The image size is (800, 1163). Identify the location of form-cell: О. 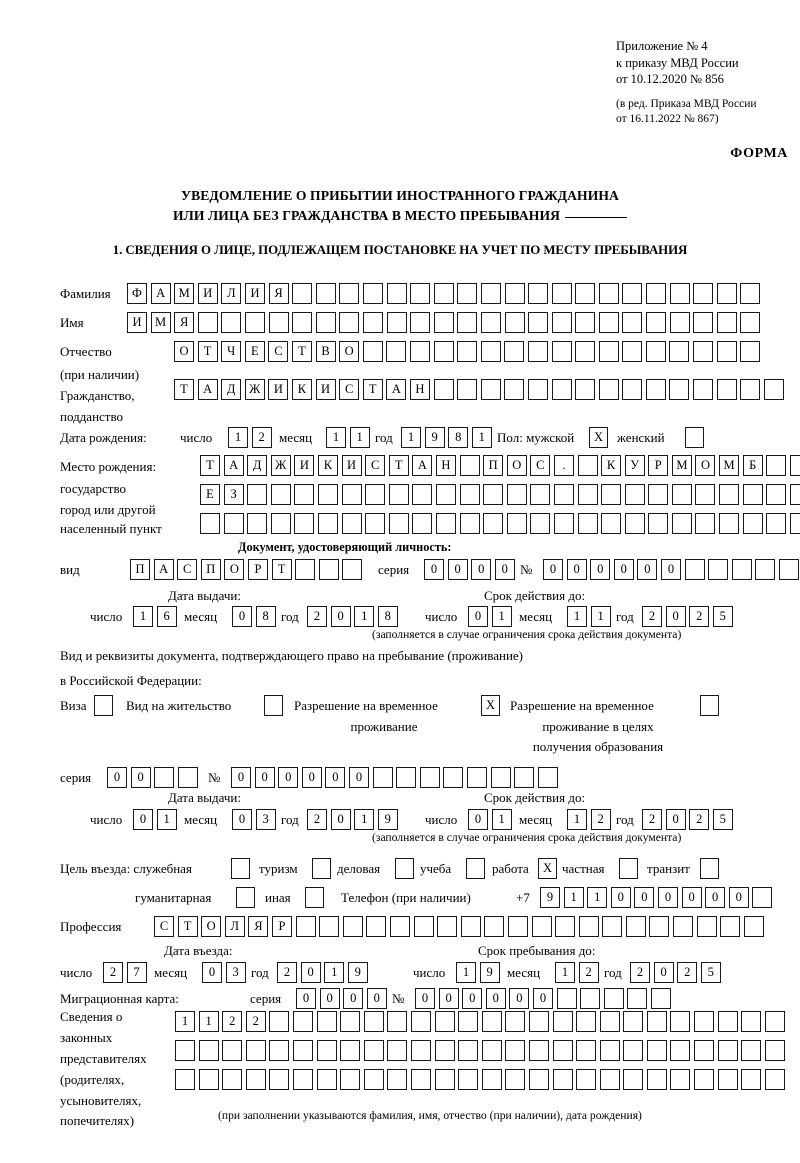
(349, 351).